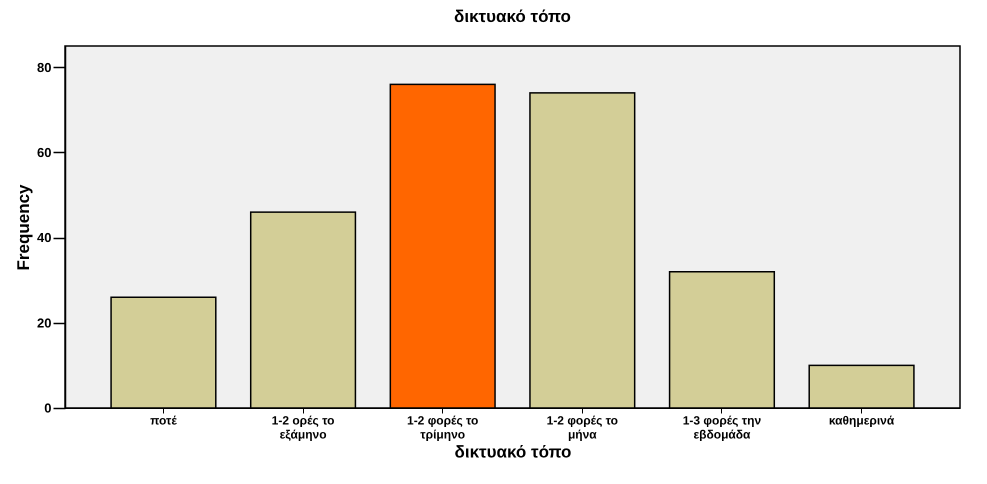 The width and height of the screenshot is (987, 484). Describe the element at coordinates (44, 322) in the screenshot. I see `y-tick-label: 20` at that location.